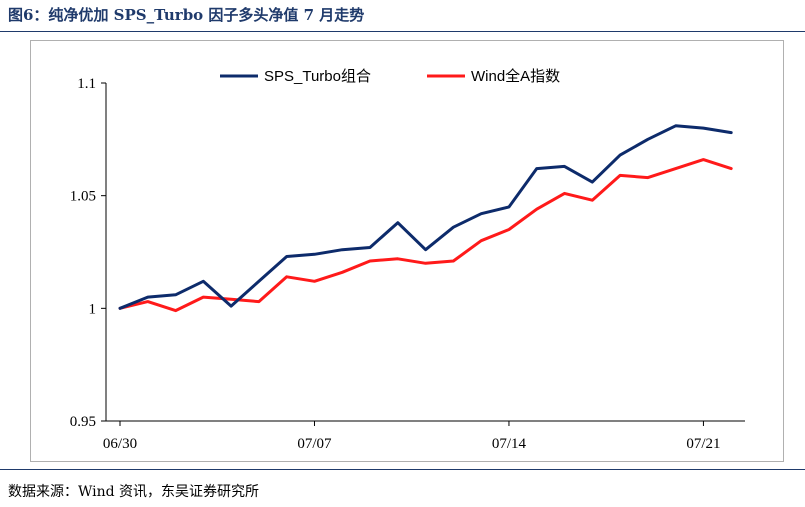 The height and width of the screenshot is (507, 805). What do you see at coordinates (515, 76) in the screenshot?
I see `legend-wind-all-a-label: Wind全A指数` at bounding box center [515, 76].